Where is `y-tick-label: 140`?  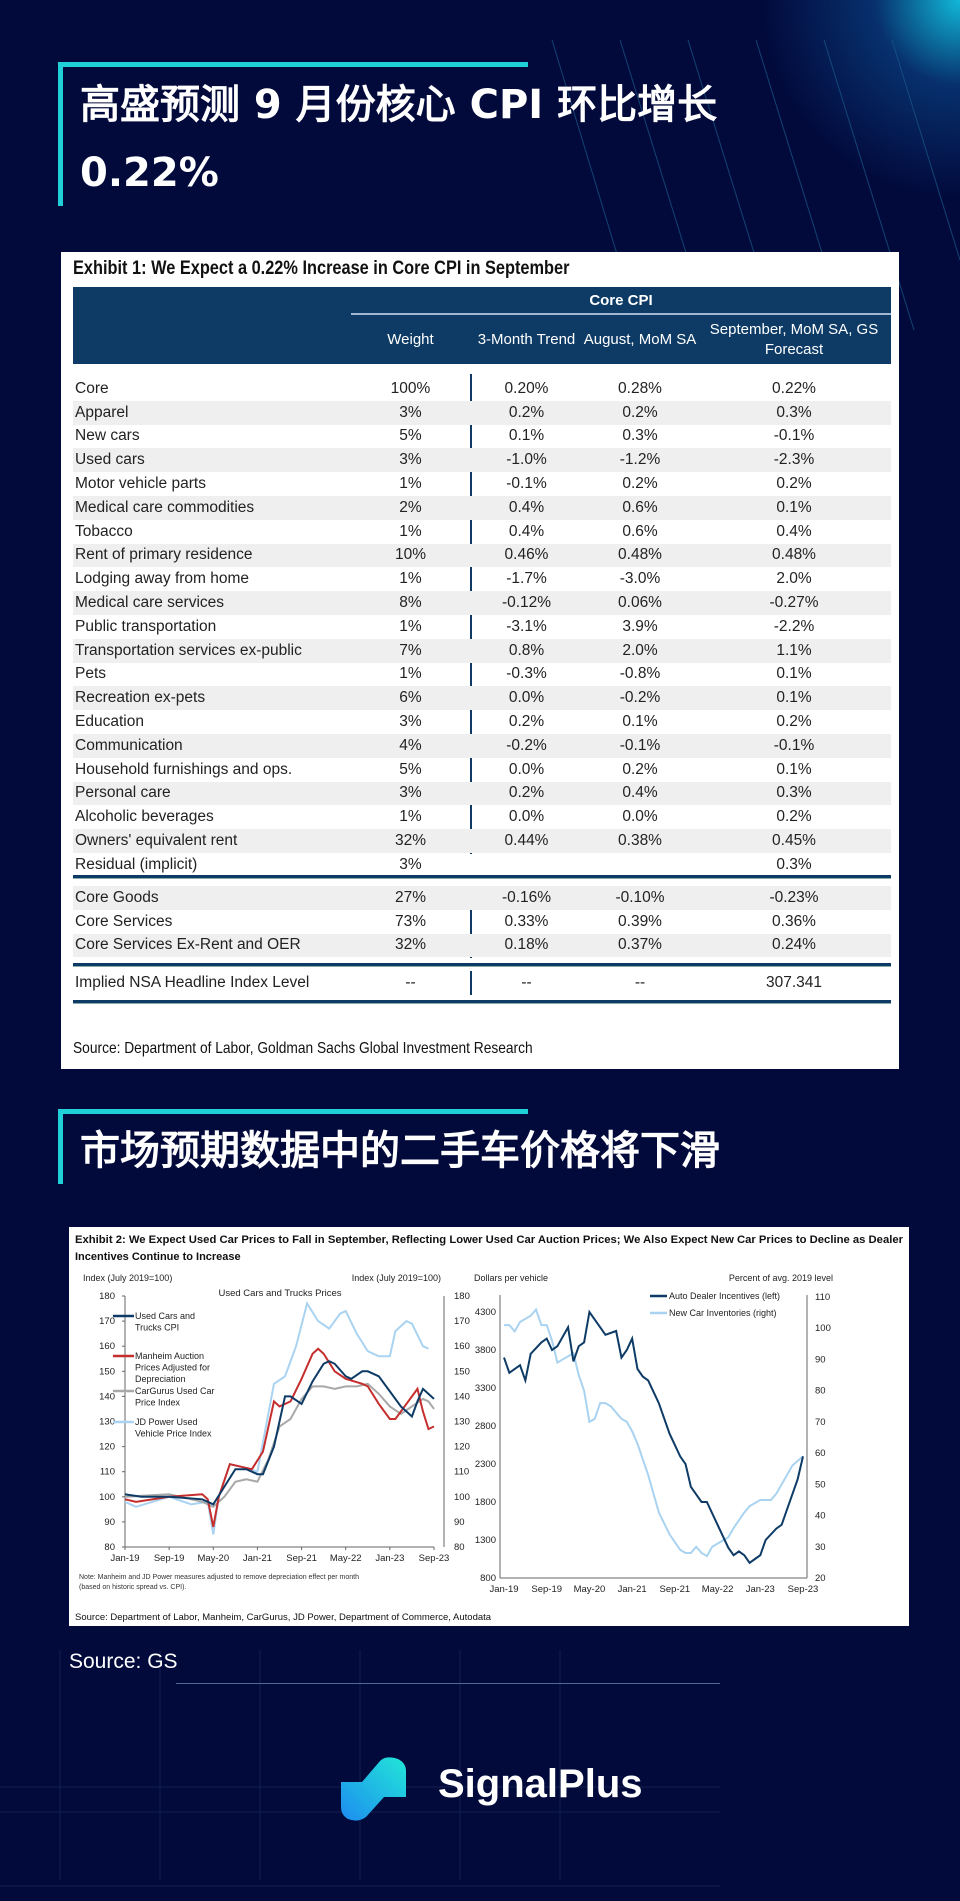 y-tick-label: 140 is located at coordinates (107, 1396).